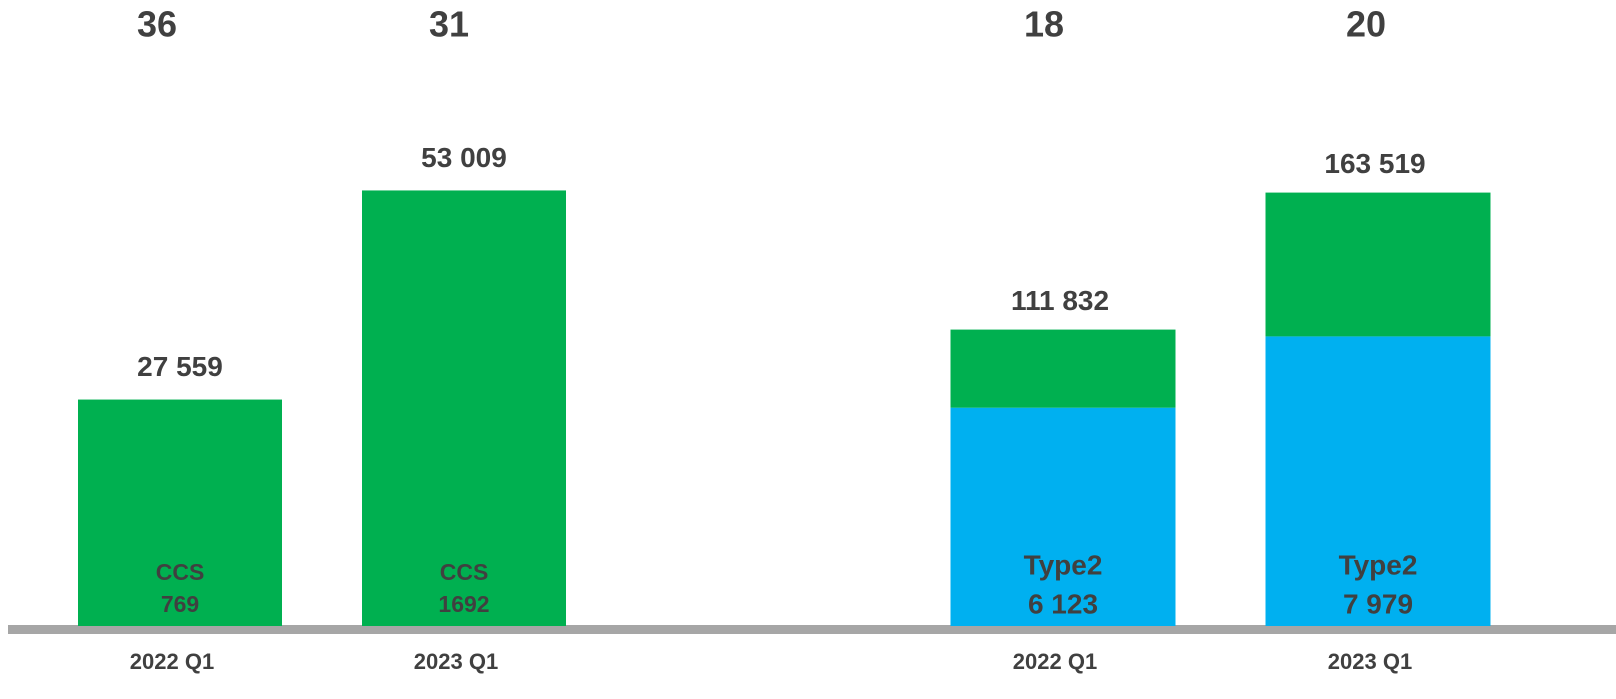  Describe the element at coordinates (464, 157) in the screenshot. I see `value-label: 53 009` at that location.